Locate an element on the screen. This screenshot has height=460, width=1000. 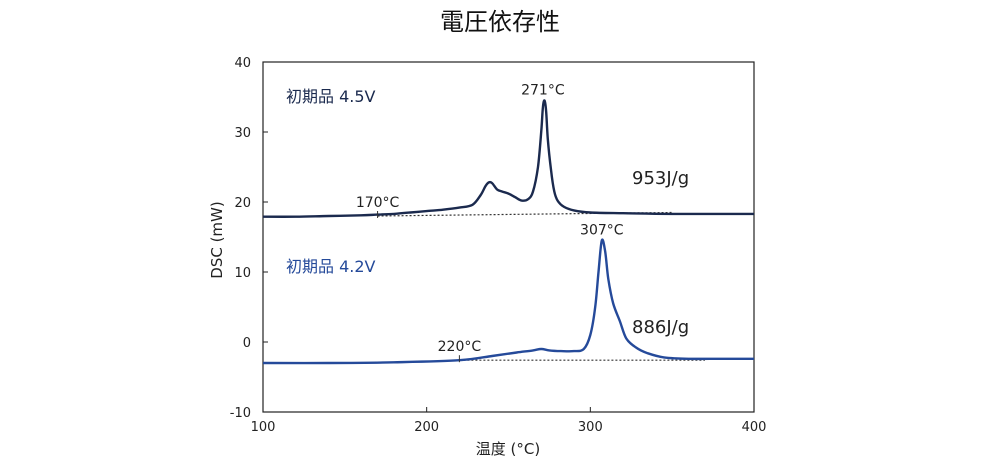
x-tick-label: 100 is located at coordinates (263, 427).